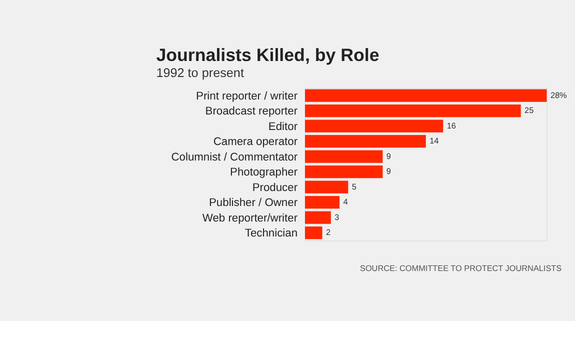  Describe the element at coordinates (253, 203) in the screenshot. I see `y-tick-label: Publisher / Owner` at that location.